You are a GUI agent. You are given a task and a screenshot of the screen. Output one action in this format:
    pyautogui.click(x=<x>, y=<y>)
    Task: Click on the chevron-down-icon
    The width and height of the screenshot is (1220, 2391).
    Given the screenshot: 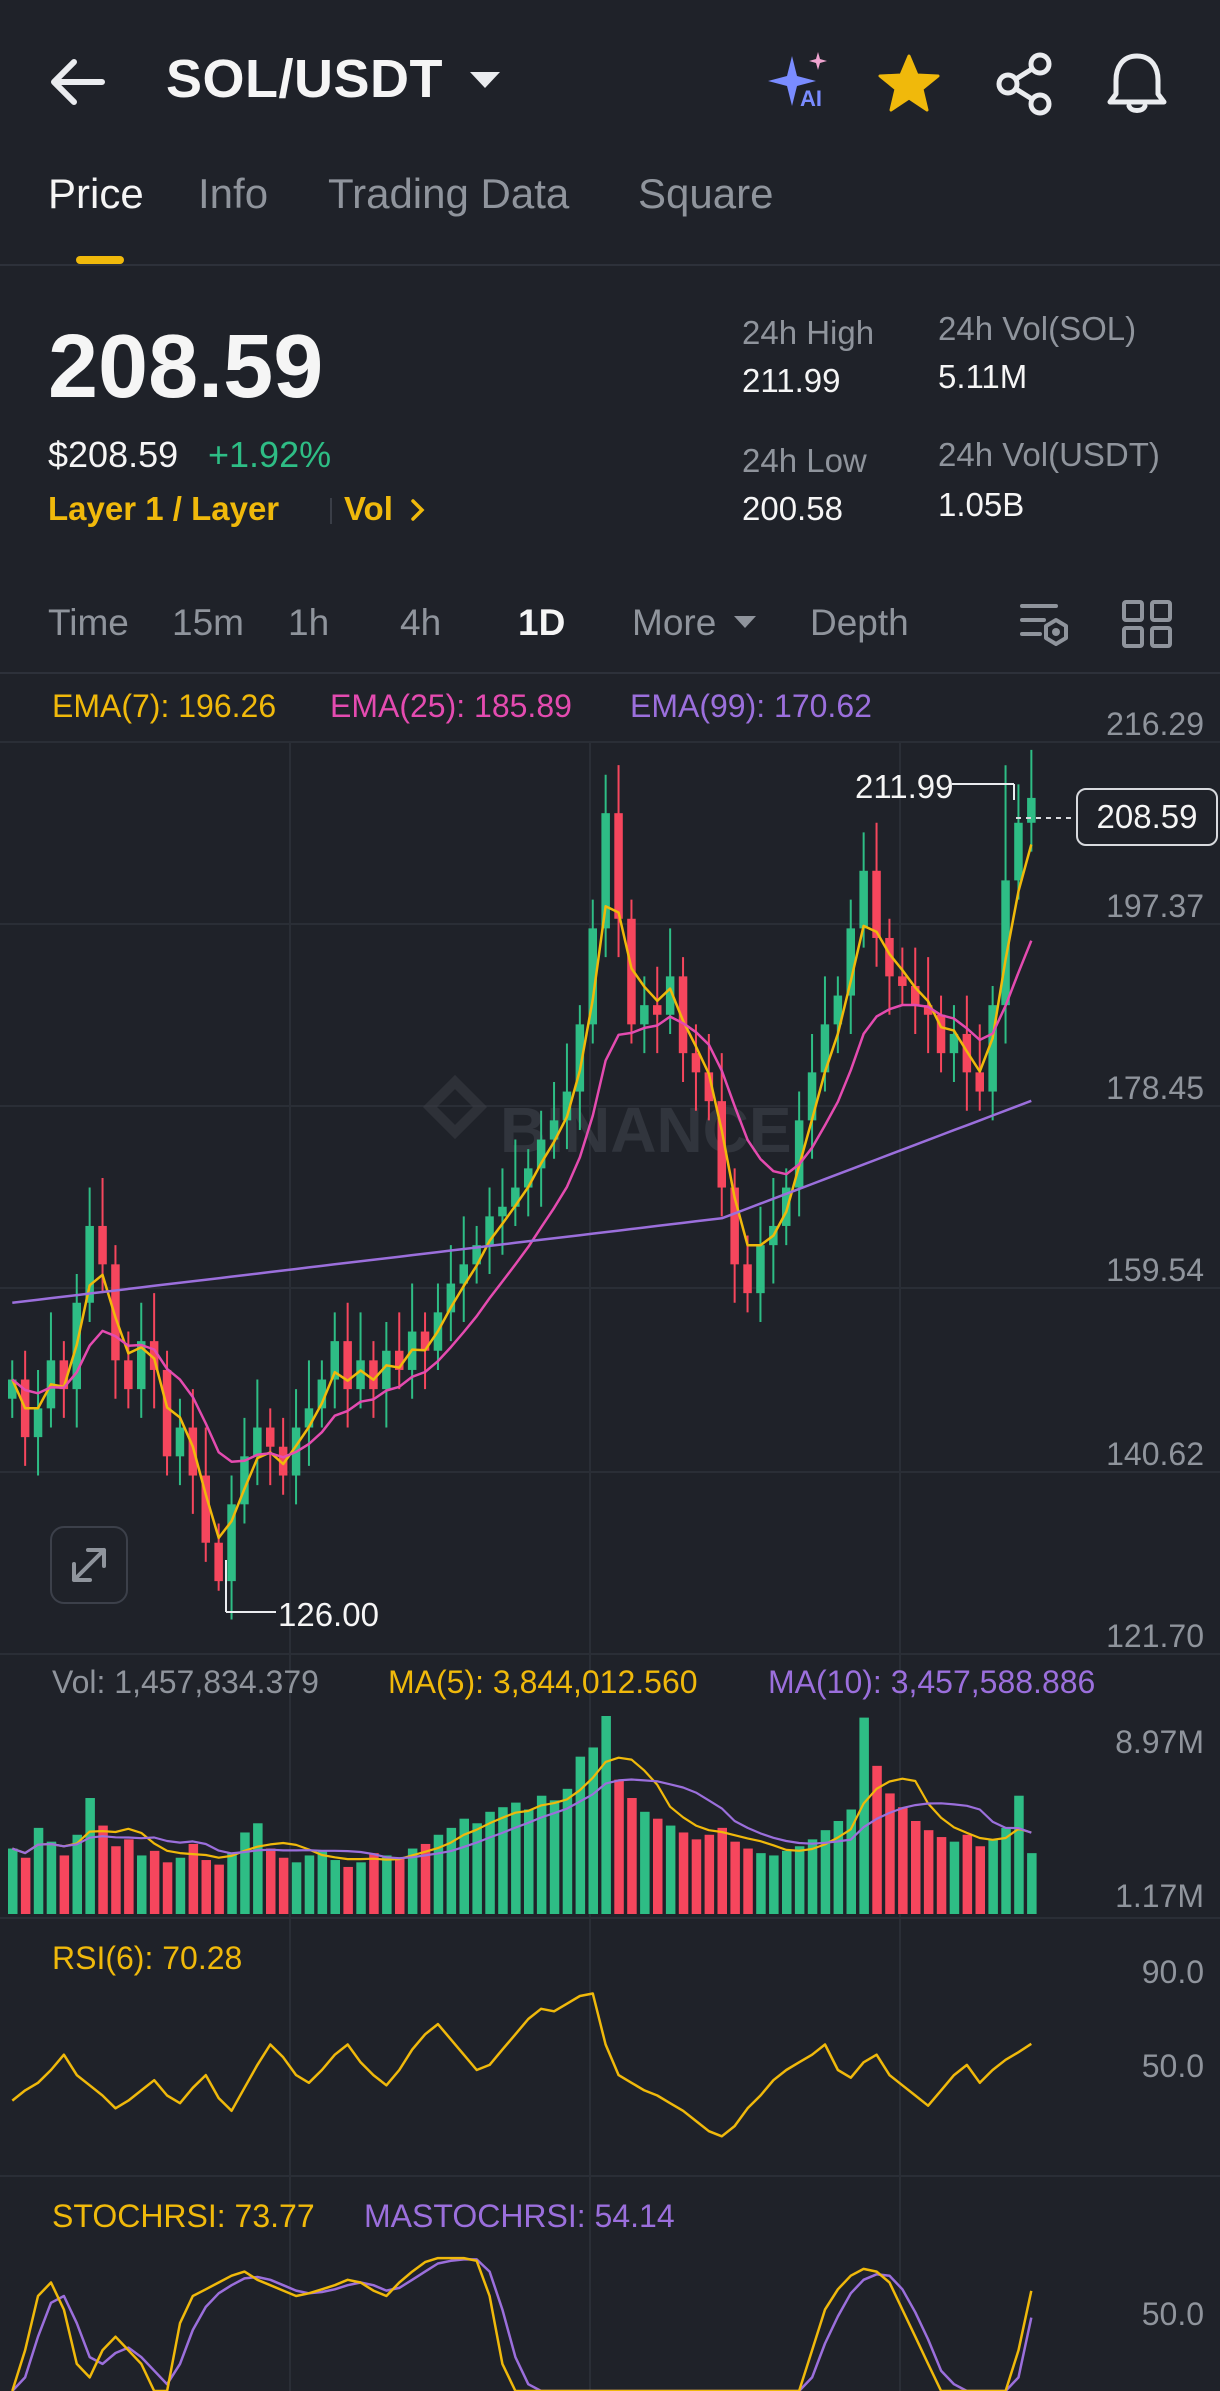 What is the action you would take?
    pyautogui.click(x=485, y=80)
    